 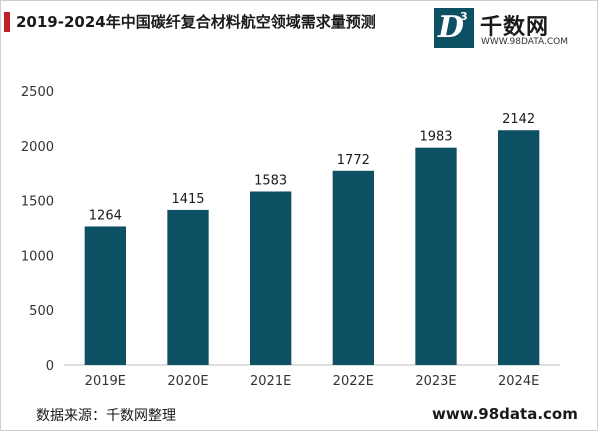 What do you see at coordinates (518, 381) in the screenshot?
I see `x-tick-label: 2024E` at bounding box center [518, 381].